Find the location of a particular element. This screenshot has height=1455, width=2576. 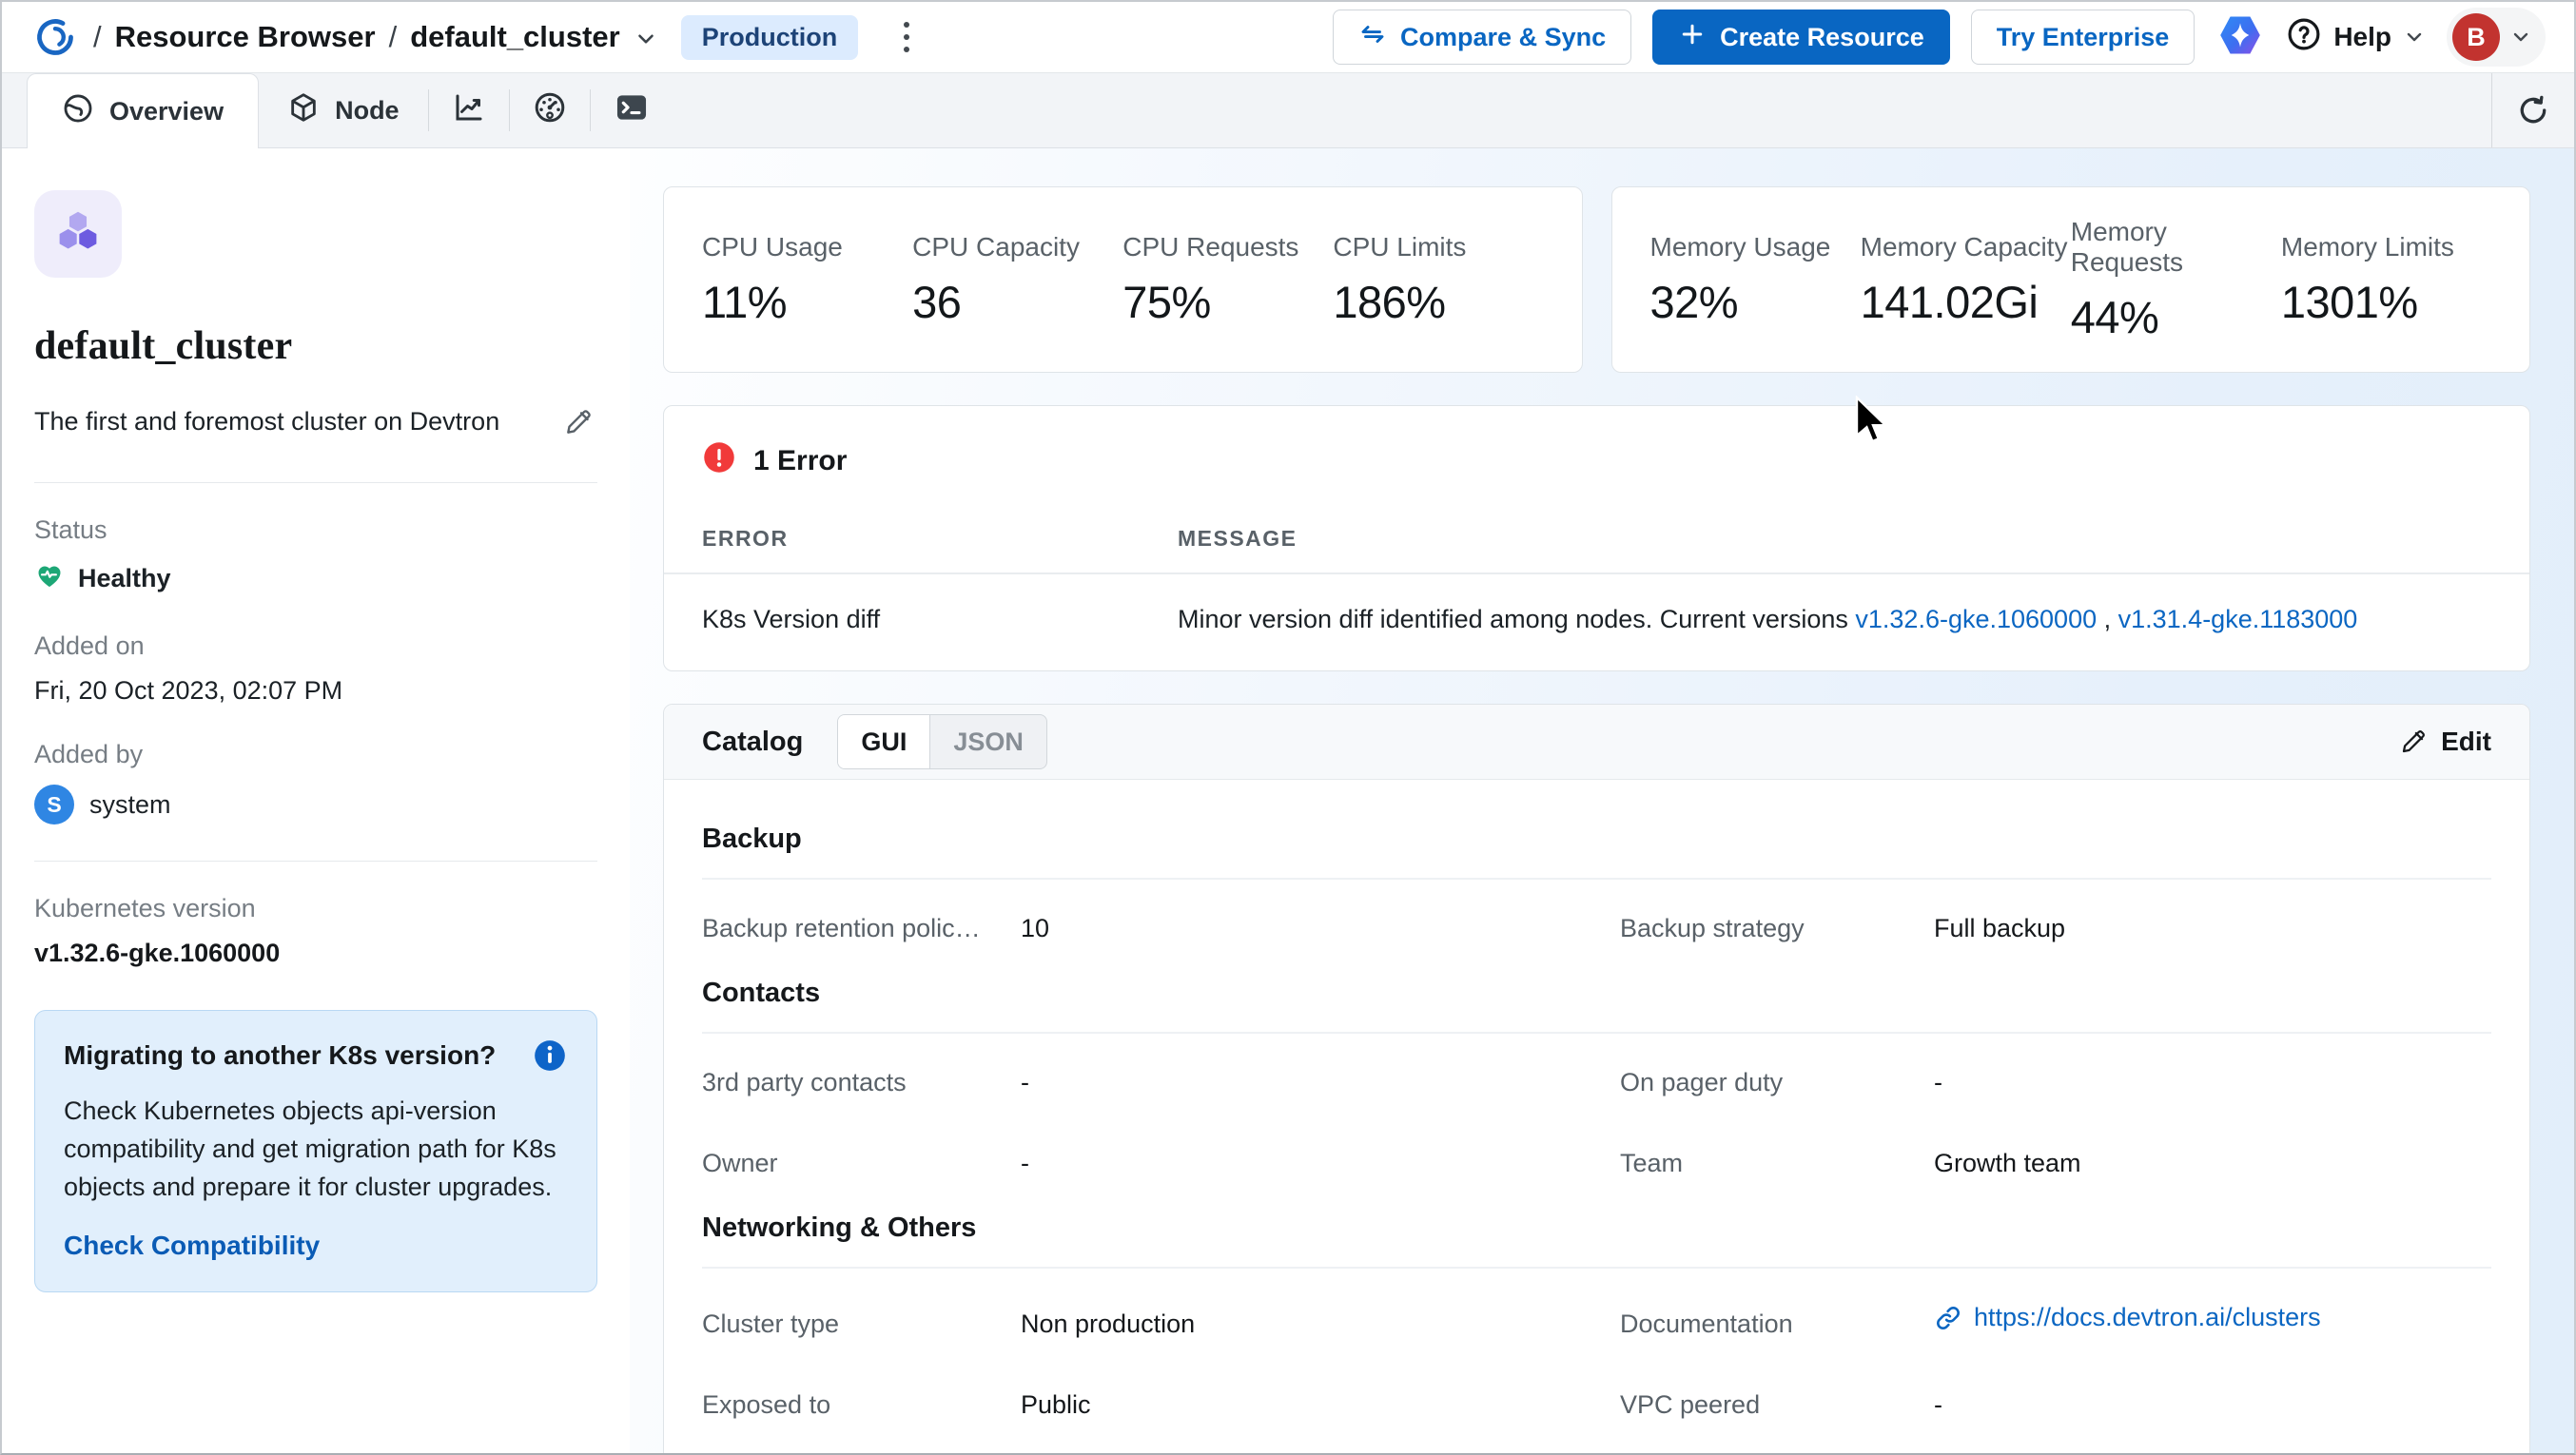

create-resource-button: Create Resource is located at coordinates (1801, 37).